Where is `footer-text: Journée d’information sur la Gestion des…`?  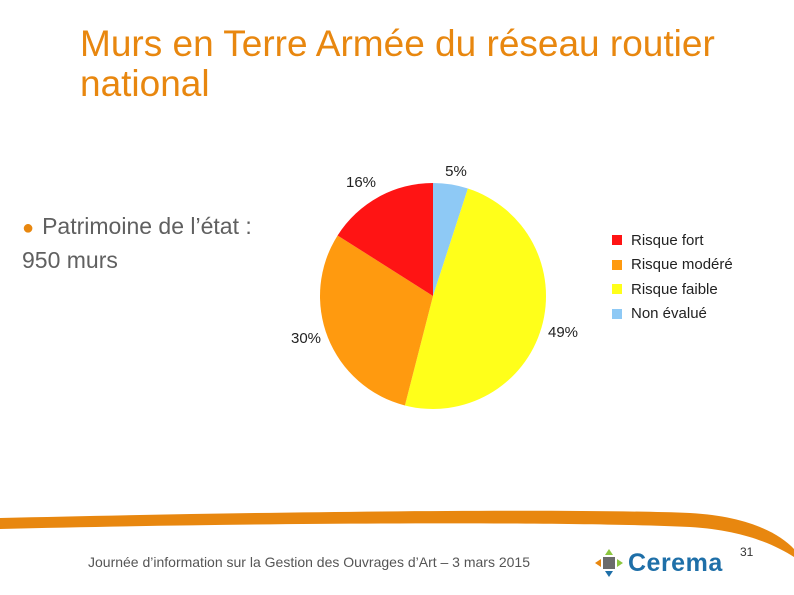 footer-text: Journée d’information sur la Gestion des… is located at coordinates (309, 562).